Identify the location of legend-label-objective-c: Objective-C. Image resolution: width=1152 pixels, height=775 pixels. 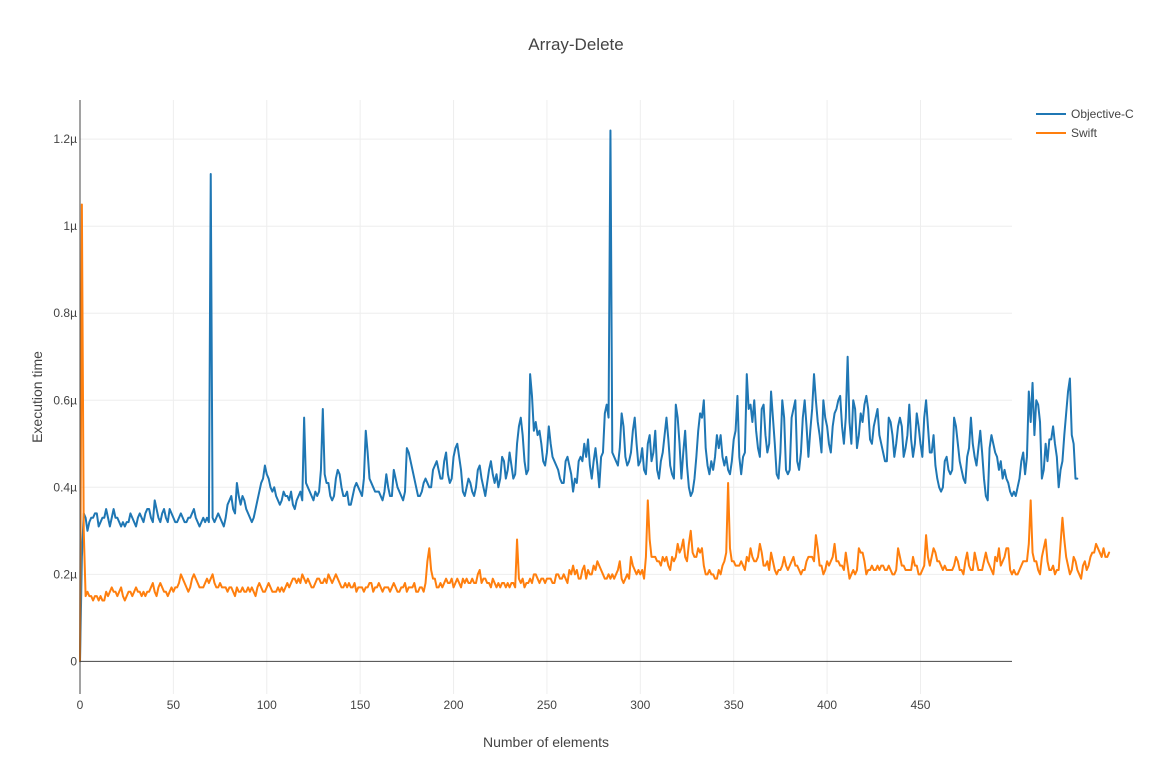
(1102, 114).